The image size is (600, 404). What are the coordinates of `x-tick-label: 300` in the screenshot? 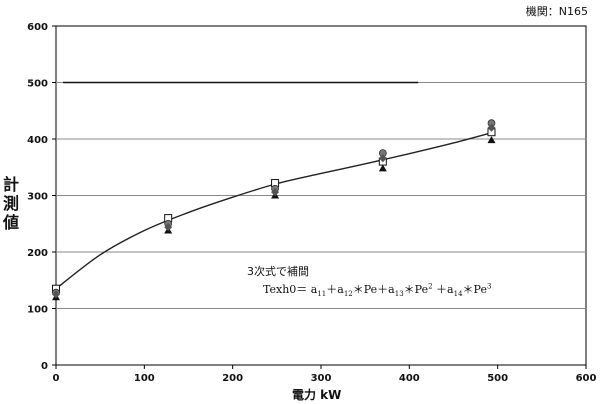 It's located at (321, 378).